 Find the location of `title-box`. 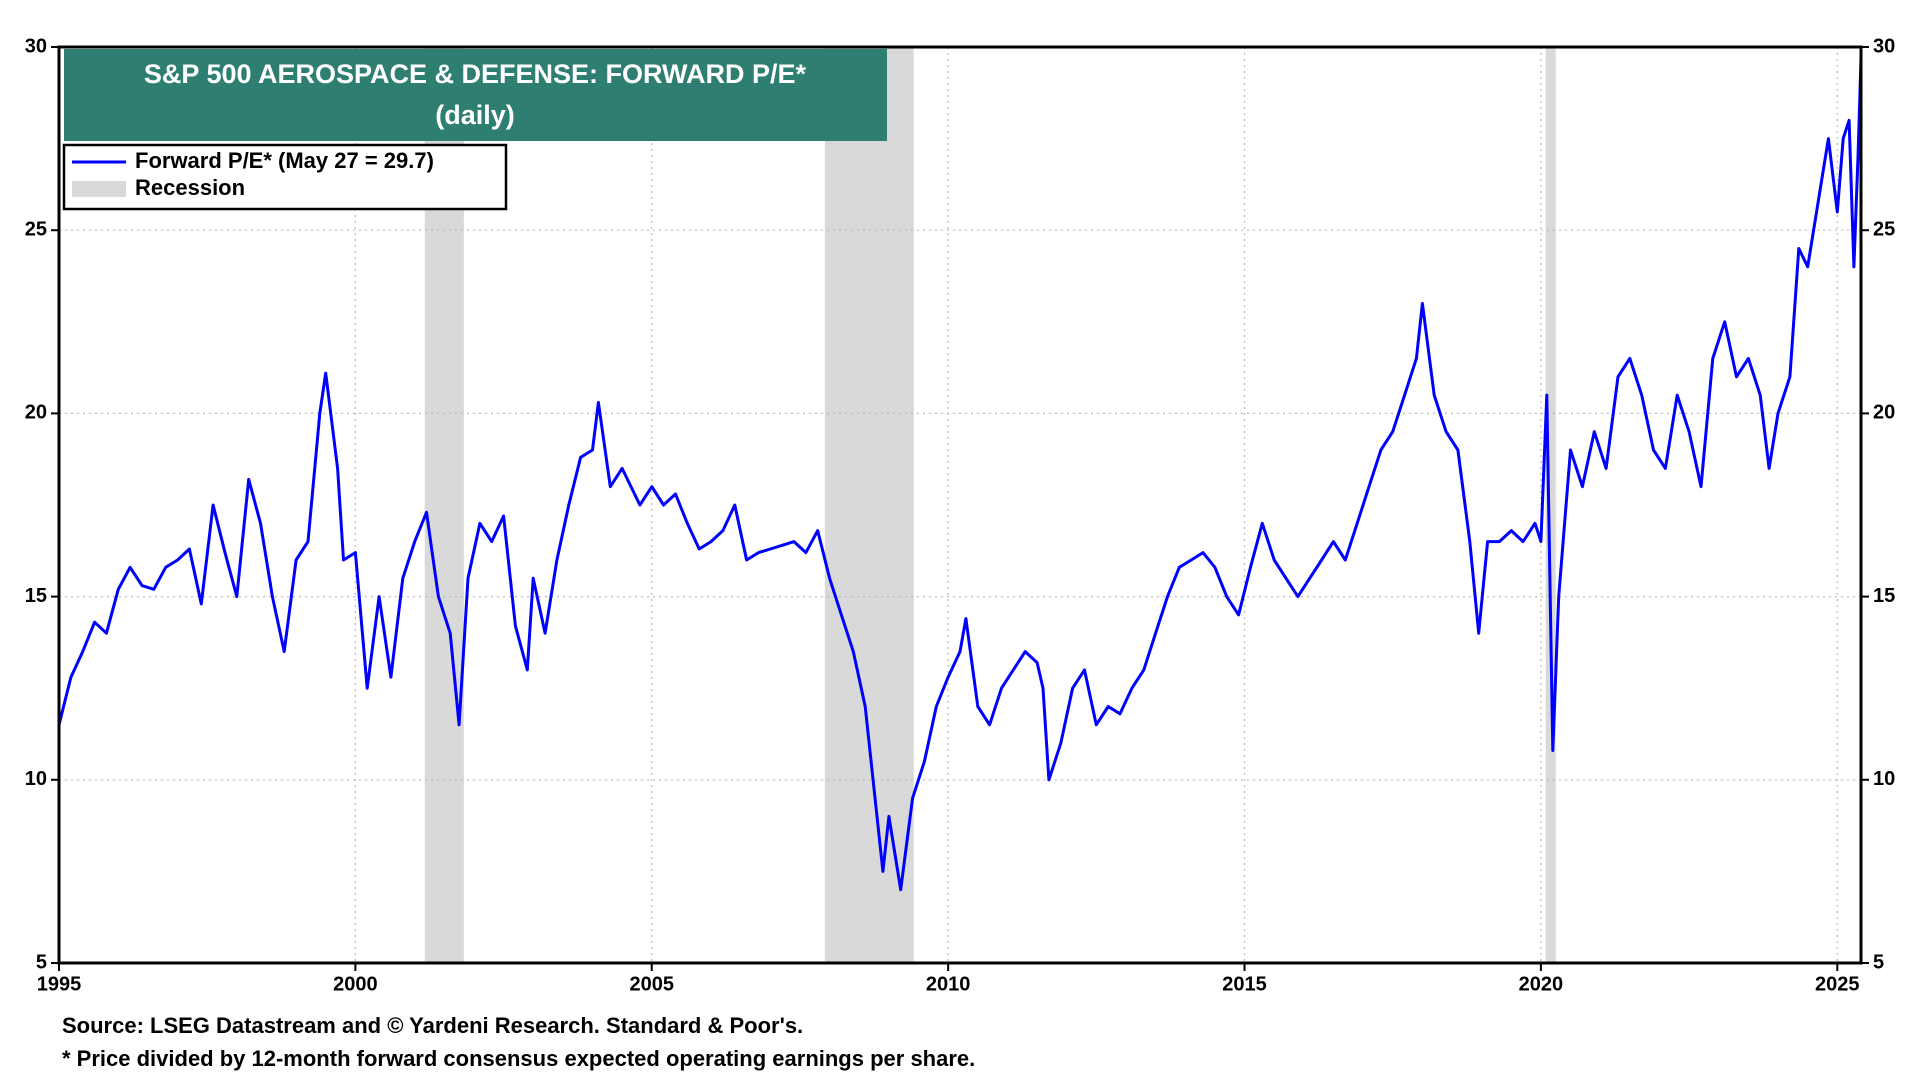

title-box is located at coordinates (475, 95).